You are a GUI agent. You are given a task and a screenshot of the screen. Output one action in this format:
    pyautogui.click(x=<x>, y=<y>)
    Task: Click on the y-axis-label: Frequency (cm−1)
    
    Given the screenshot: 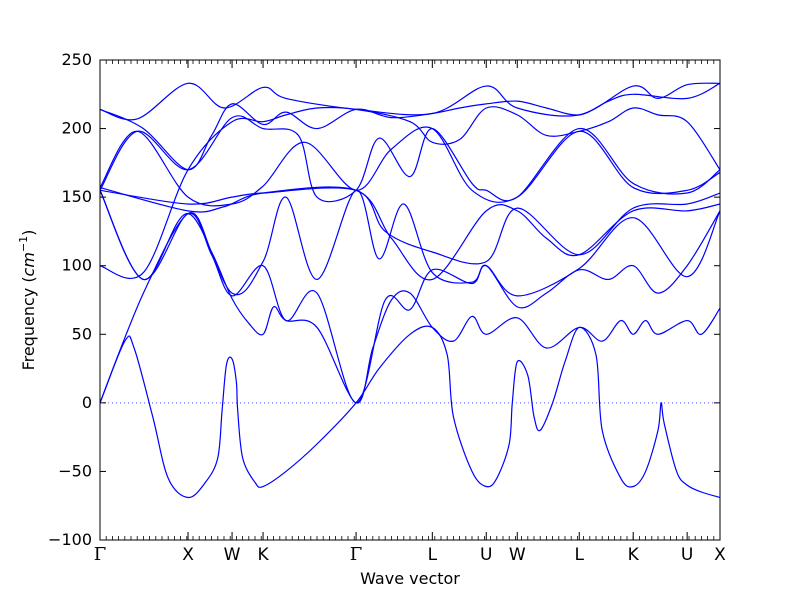 What is the action you would take?
    pyautogui.click(x=27, y=300)
    